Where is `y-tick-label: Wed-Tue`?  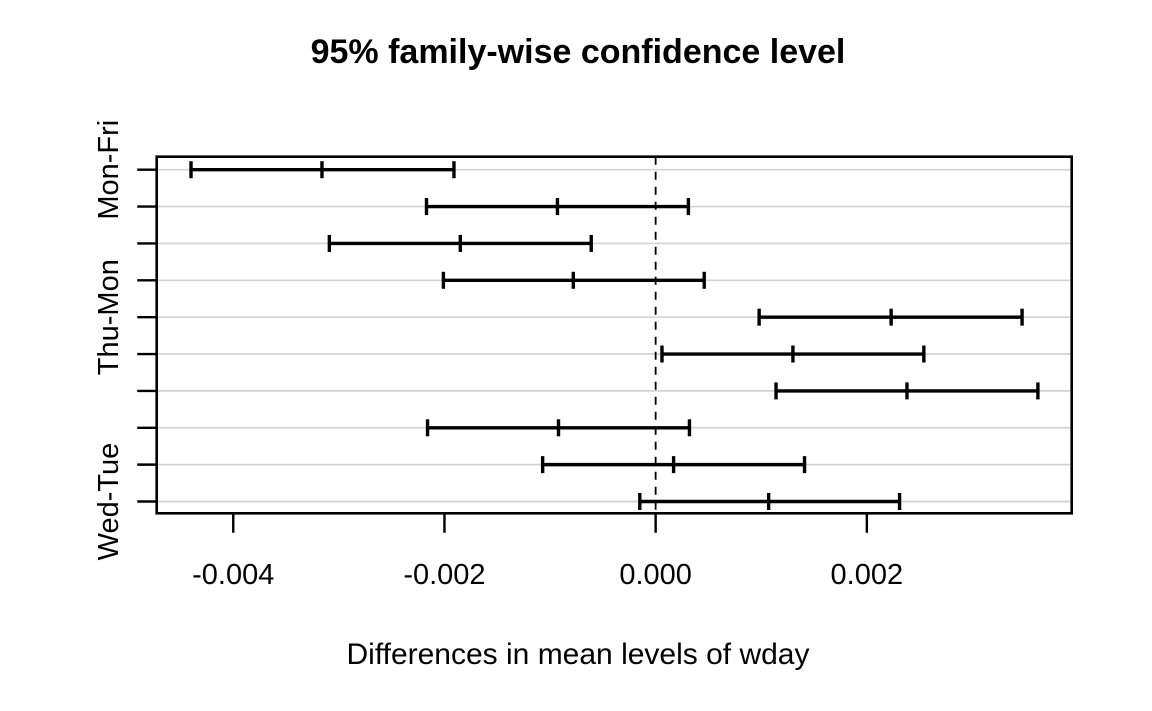
y-tick-label: Wed-Tue is located at coordinates (109, 502).